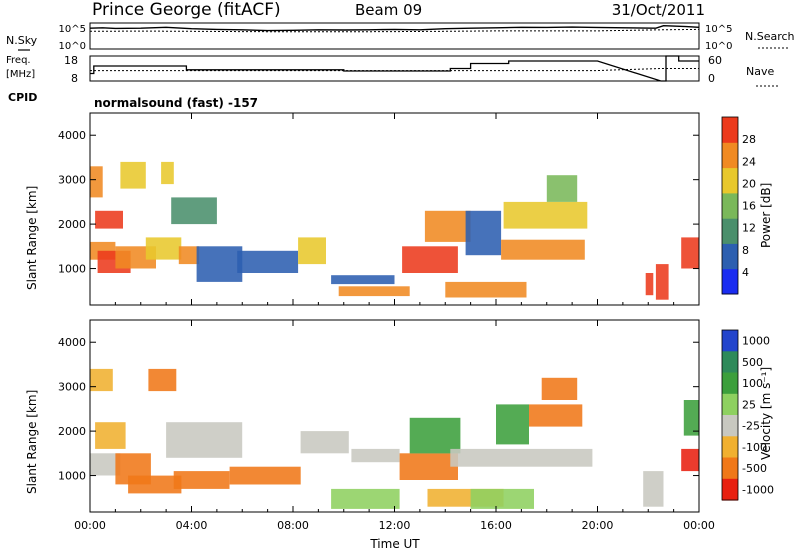  Describe the element at coordinates (749, 228) in the screenshot. I see `power-colorbar-tick: 12` at that location.